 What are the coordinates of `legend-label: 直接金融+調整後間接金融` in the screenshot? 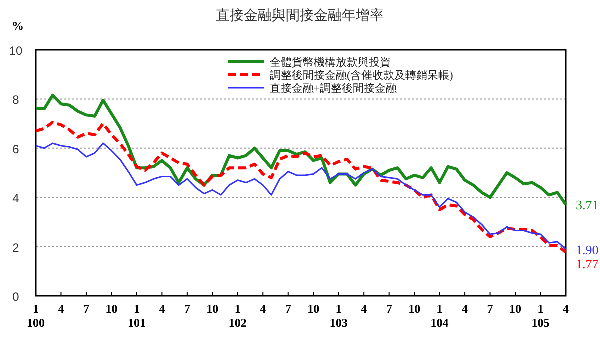 It's located at (334, 88).